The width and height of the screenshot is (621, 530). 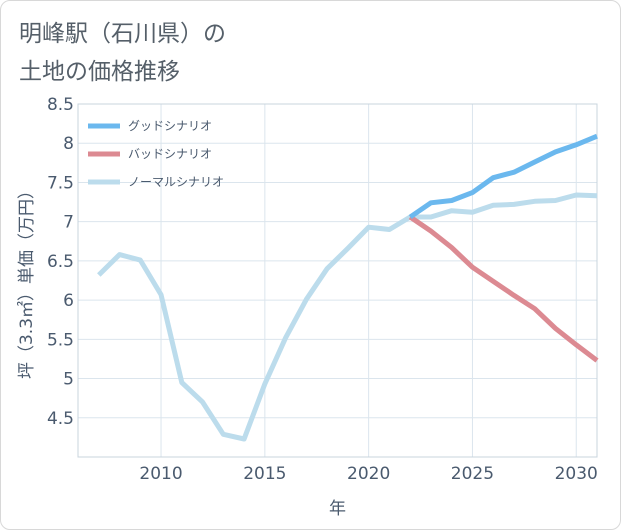 I want to click on y-tick-label: 7, so click(x=68, y=223).